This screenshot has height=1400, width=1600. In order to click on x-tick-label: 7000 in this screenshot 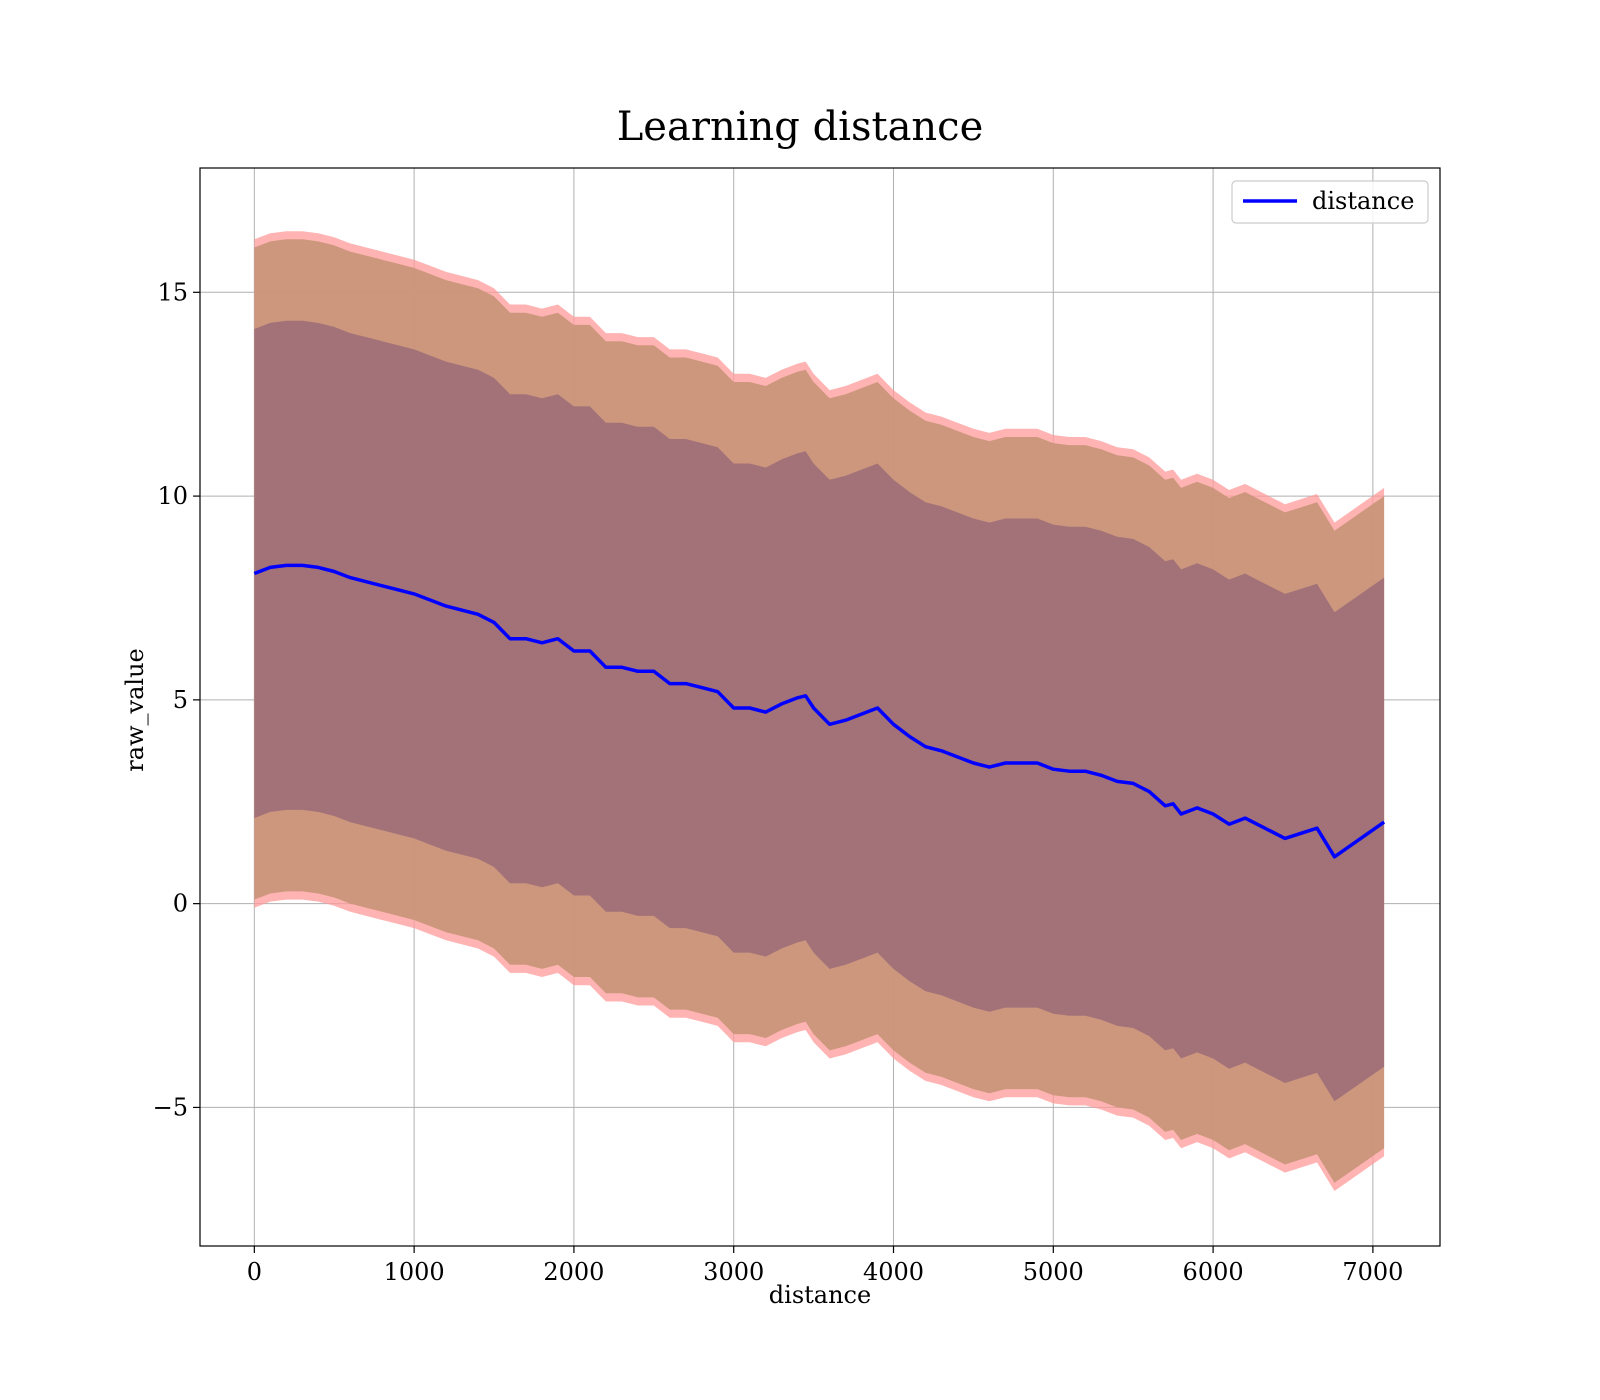, I will do `click(1372, 1272)`.